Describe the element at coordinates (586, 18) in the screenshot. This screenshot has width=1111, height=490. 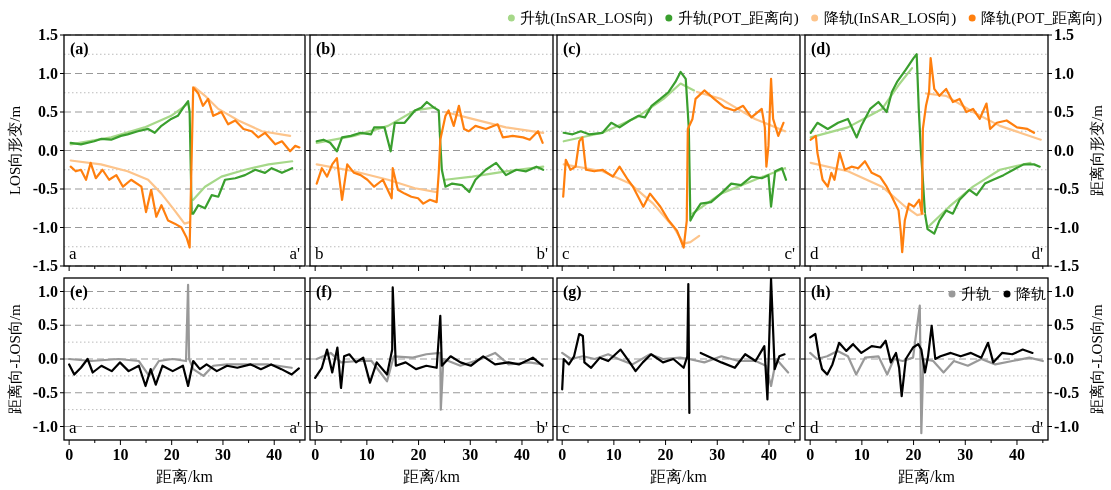
I see `legend-label: 升轨(InSAR_LOS向)` at that location.